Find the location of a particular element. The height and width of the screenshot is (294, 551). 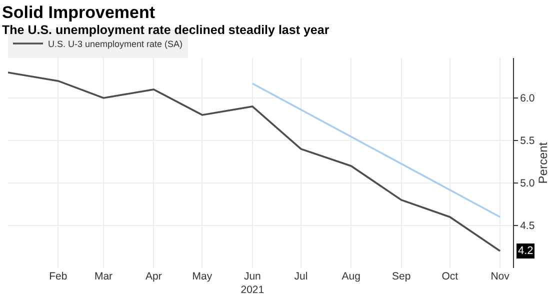

x-tick-label: Nov is located at coordinates (500, 276).